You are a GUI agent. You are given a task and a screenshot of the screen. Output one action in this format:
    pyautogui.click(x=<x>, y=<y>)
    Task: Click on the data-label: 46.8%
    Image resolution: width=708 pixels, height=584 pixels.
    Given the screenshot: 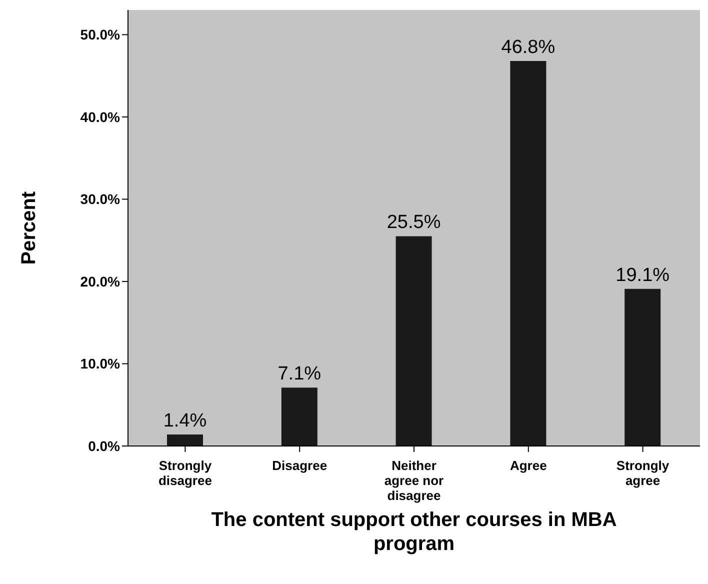 What is the action you would take?
    pyautogui.click(x=528, y=47)
    